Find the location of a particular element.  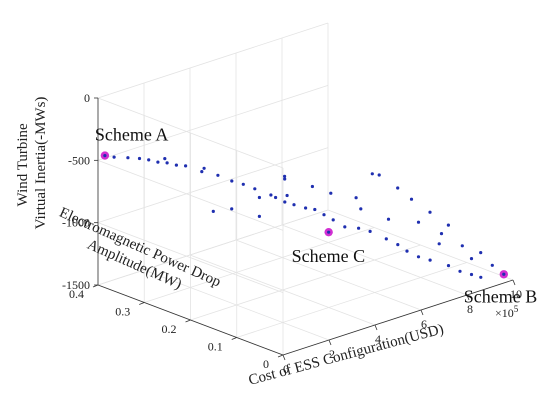

x-tick-label: 8 is located at coordinates (470, 309).